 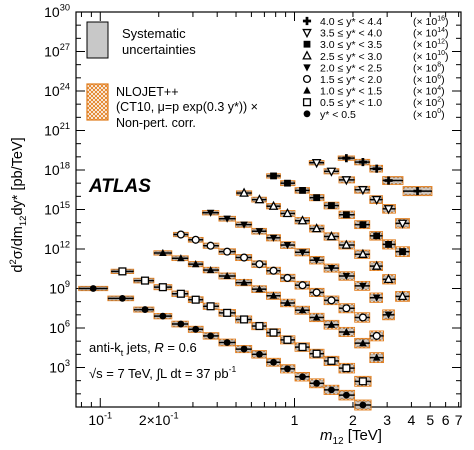 What do you see at coordinates (119, 186) in the screenshot?
I see `atlas-label: ATLAS` at bounding box center [119, 186].